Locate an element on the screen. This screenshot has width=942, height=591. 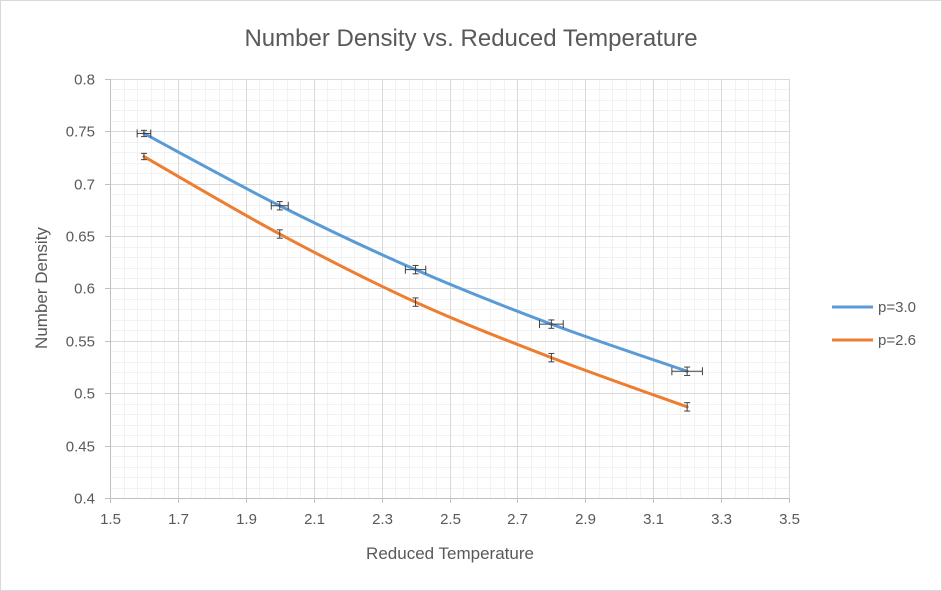
y-tick-label: 0.8 is located at coordinates (84, 80).